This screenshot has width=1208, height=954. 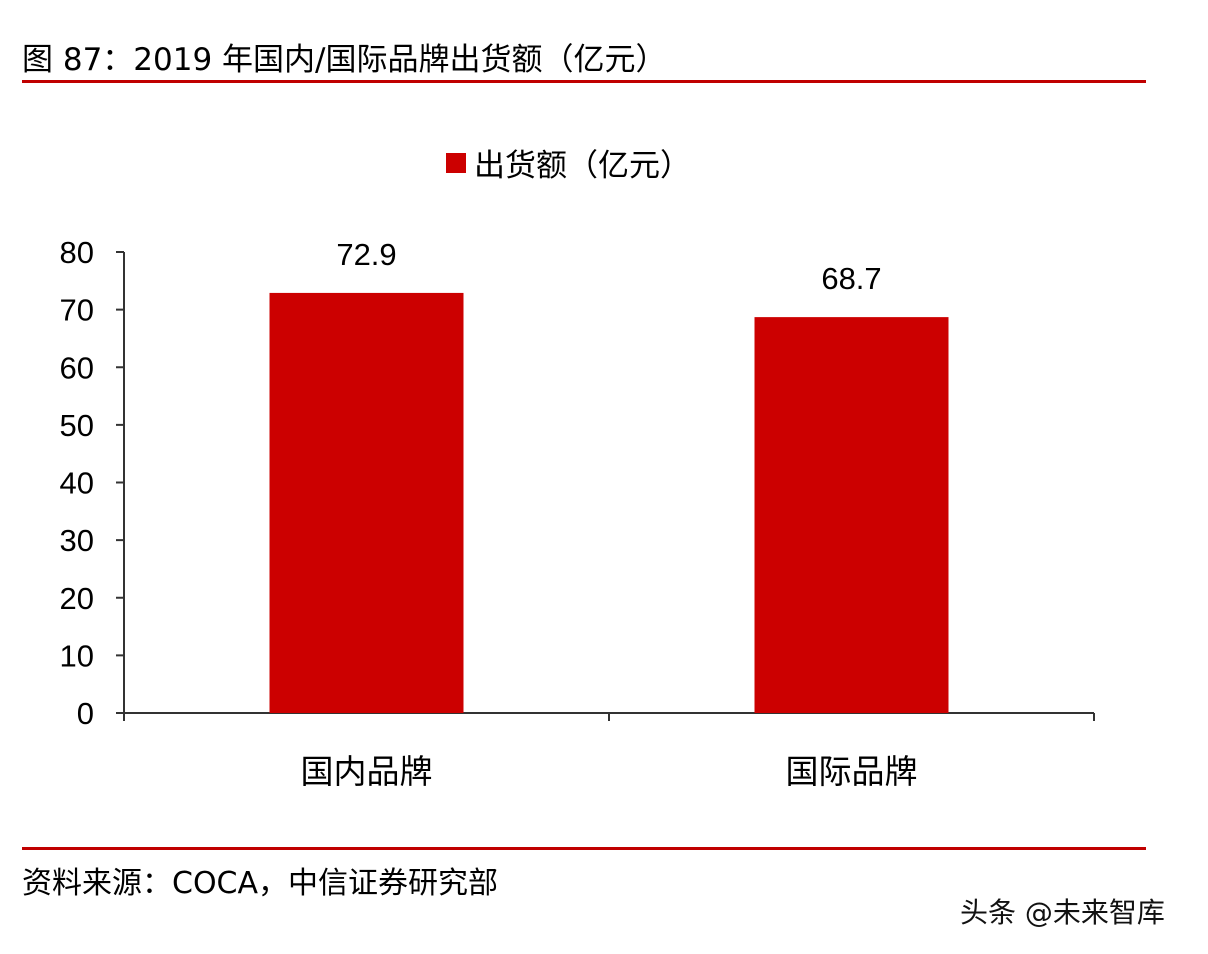 I want to click on x-axis, so click(x=605, y=716).